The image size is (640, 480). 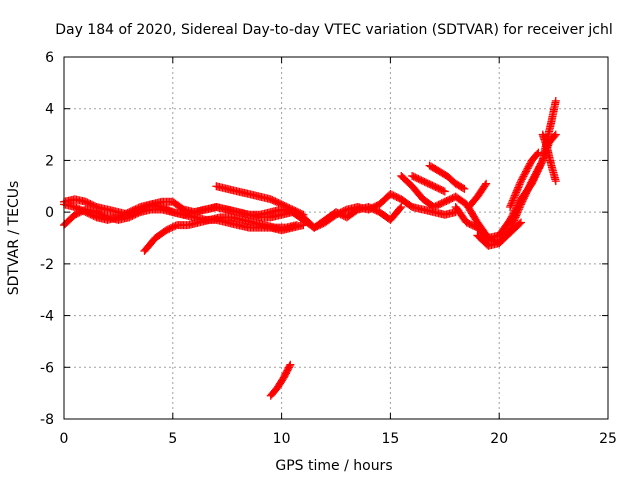 I want to click on y-tick-label: 4, so click(x=49, y=110).